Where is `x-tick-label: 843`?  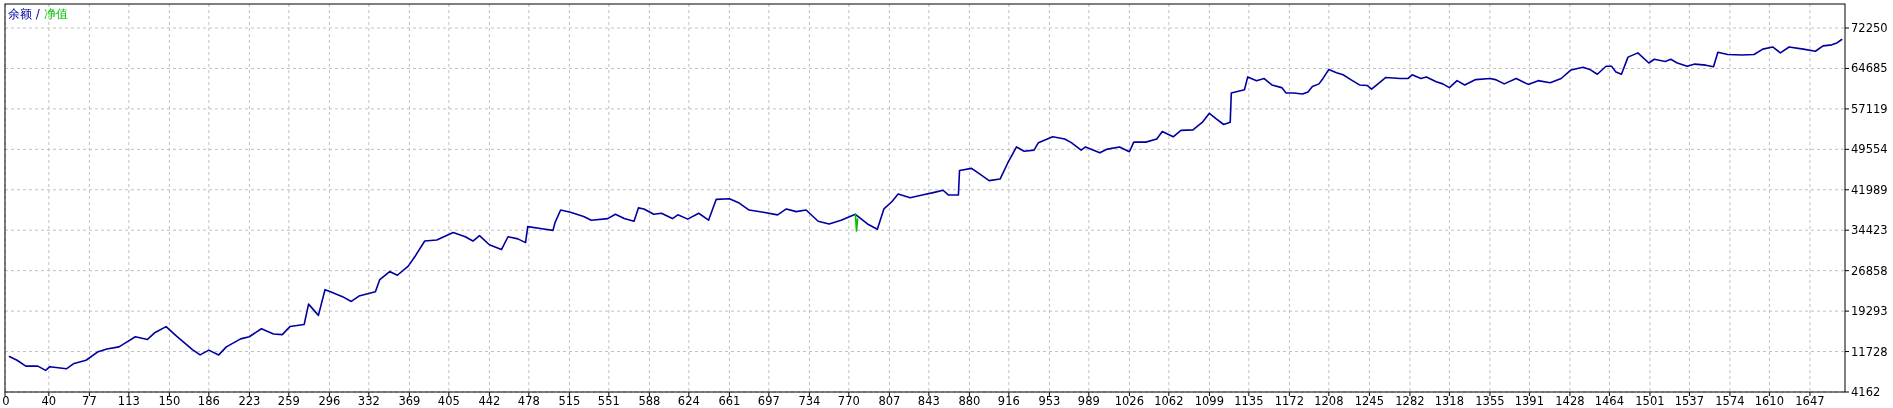 x-tick-label: 843 is located at coordinates (928, 401).